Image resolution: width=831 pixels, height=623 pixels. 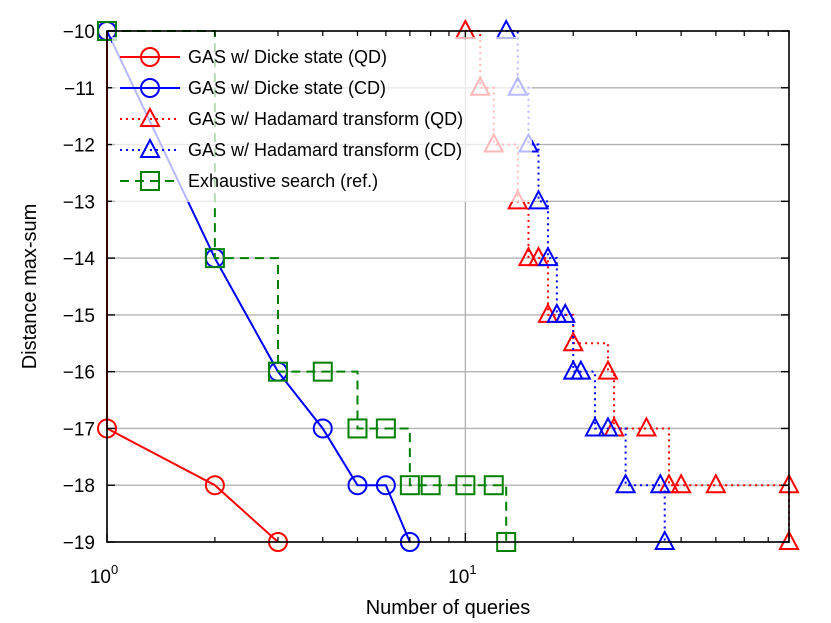 What do you see at coordinates (79, 32) in the screenshot?
I see `y-tick-label: −10` at bounding box center [79, 32].